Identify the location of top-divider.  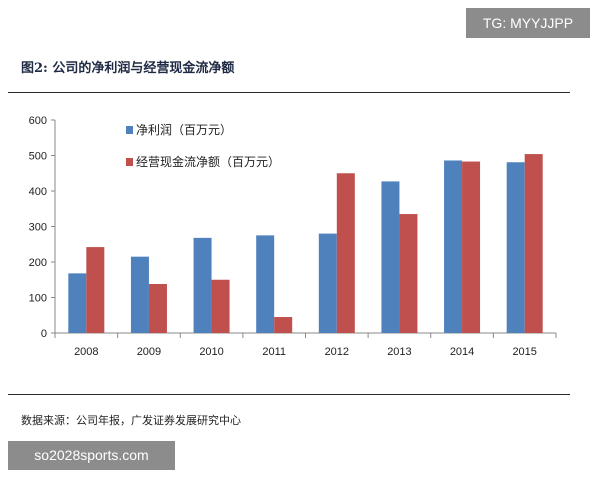
(289, 92).